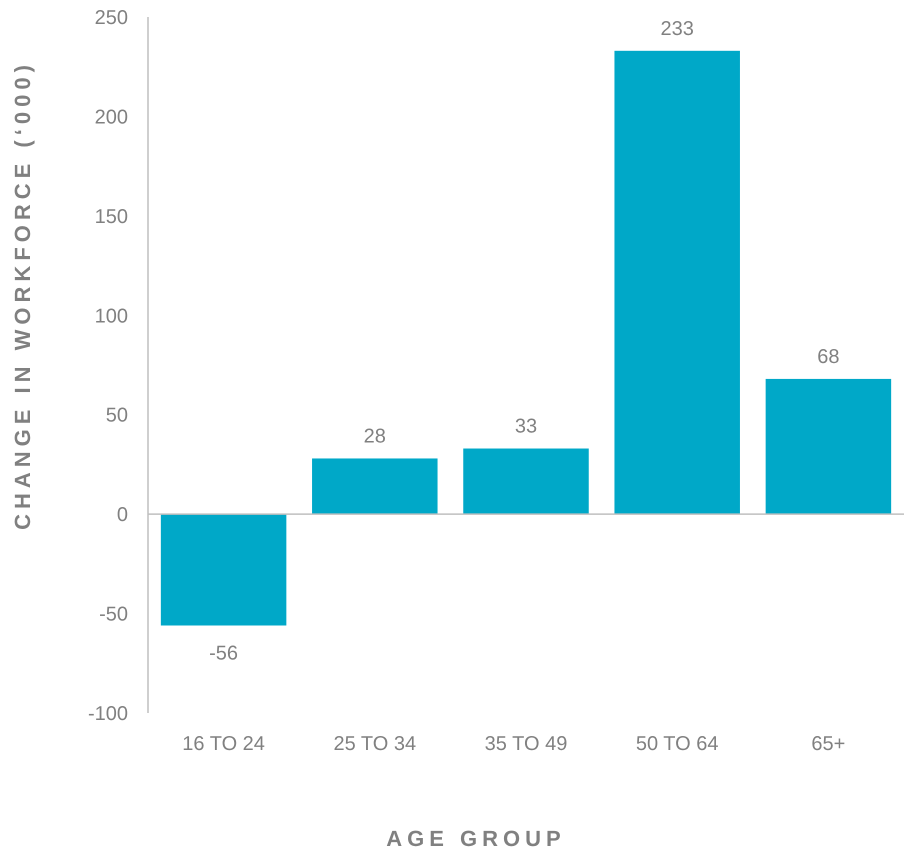 The height and width of the screenshot is (852, 904). I want to click on y-tick-label: 100, so click(111, 316).